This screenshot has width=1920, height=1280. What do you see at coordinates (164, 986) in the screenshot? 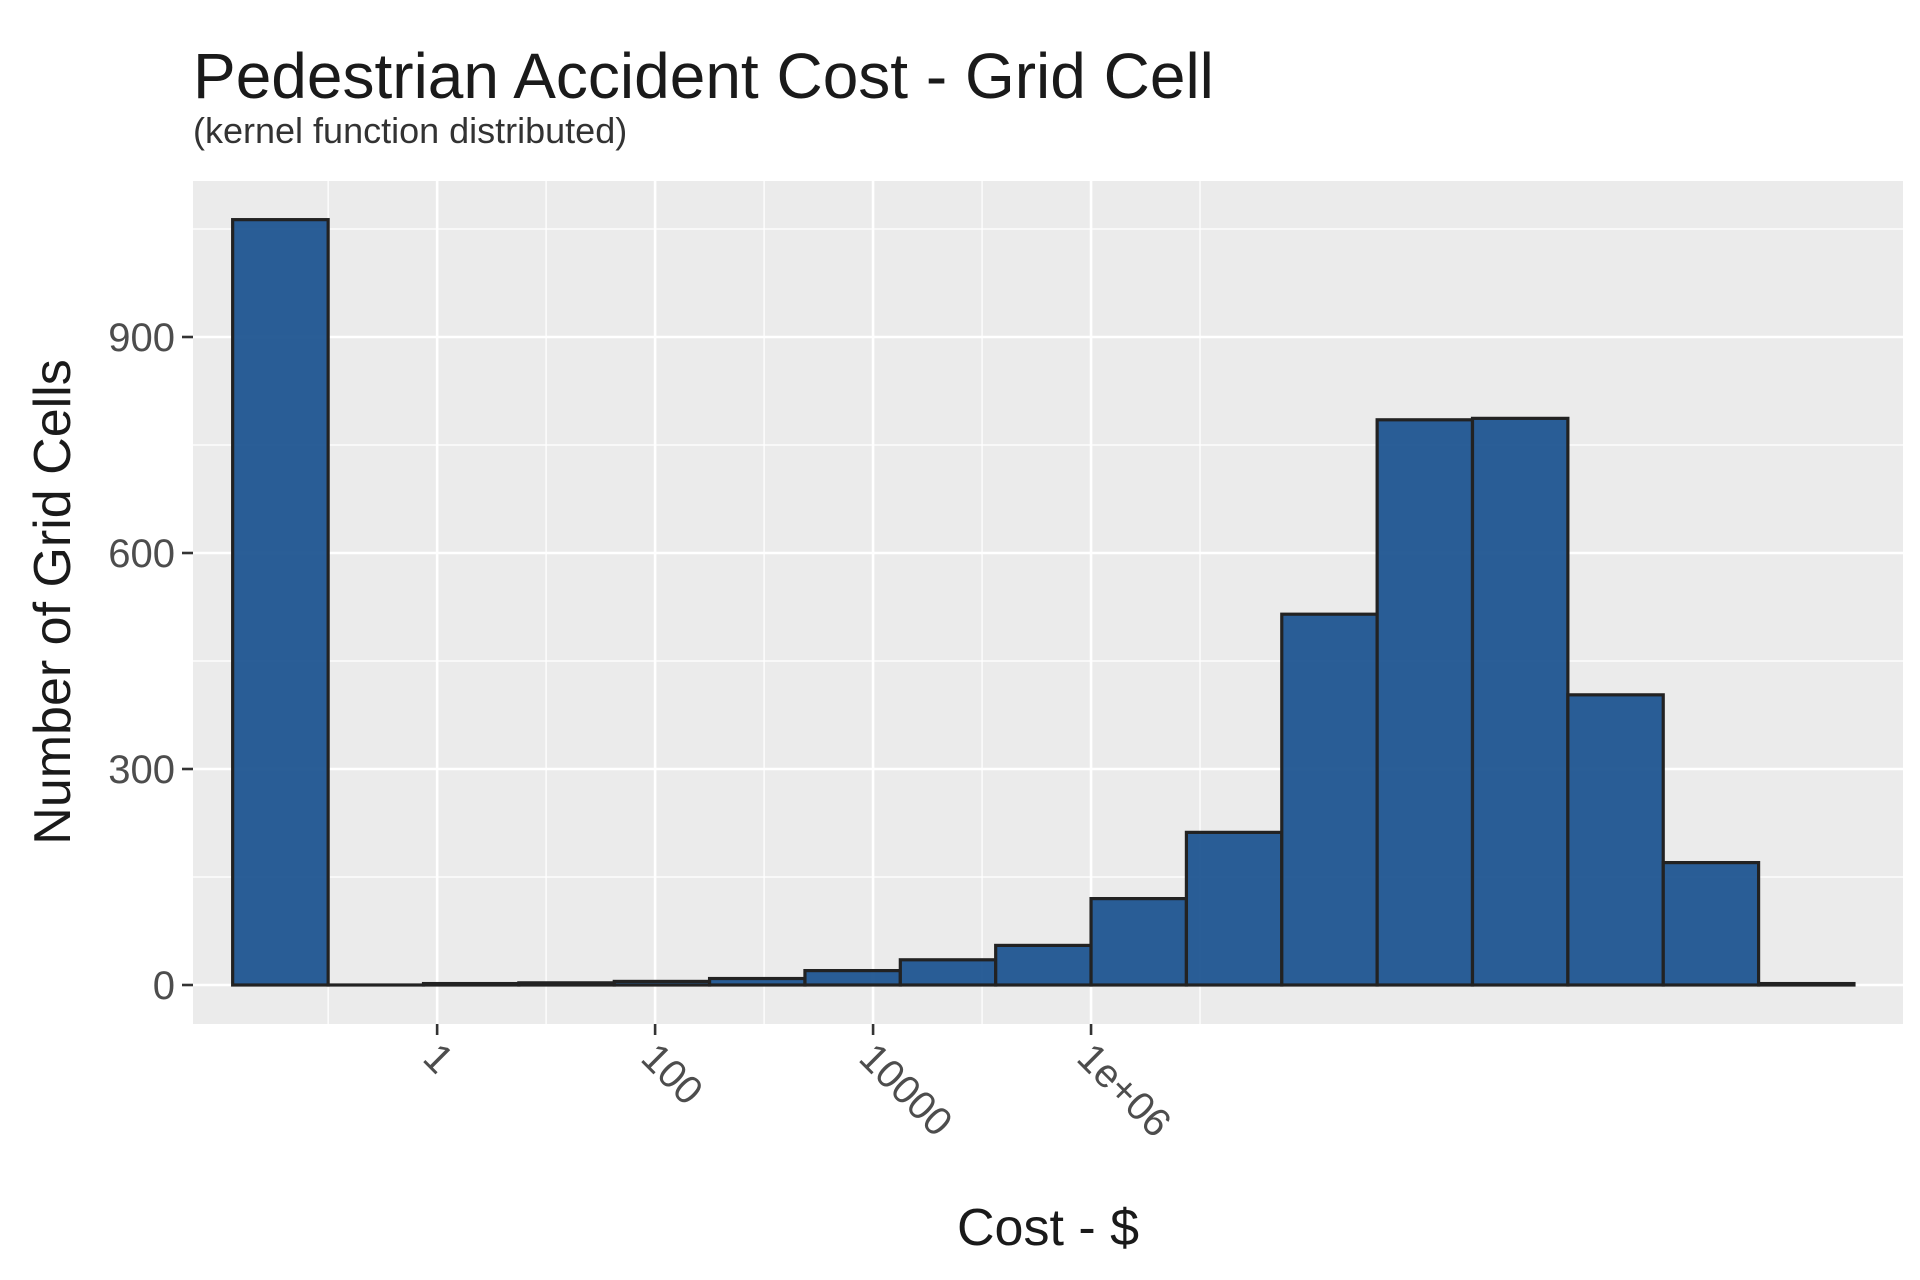
I see `y-tick-label: 0` at bounding box center [164, 986].